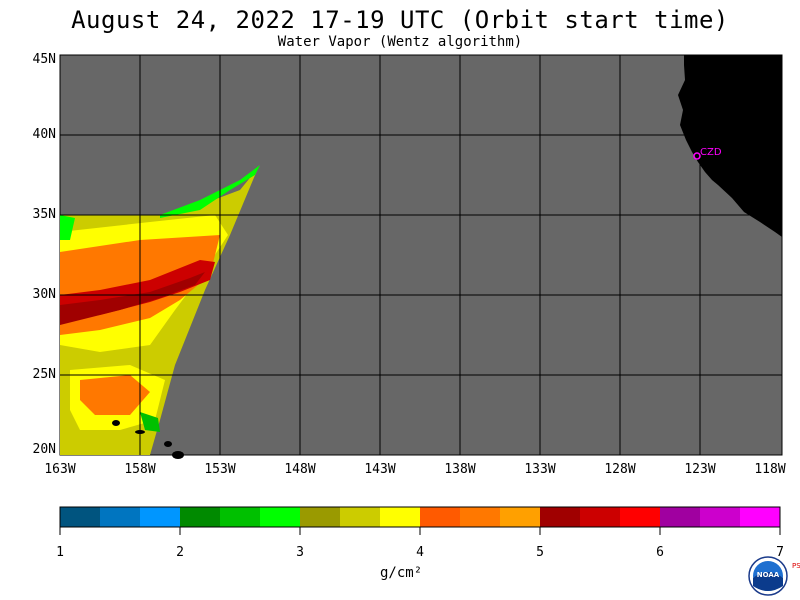 This screenshot has width=800, height=600. What do you see at coordinates (711, 152) in the screenshot?
I see `station-label: CZD` at bounding box center [711, 152].